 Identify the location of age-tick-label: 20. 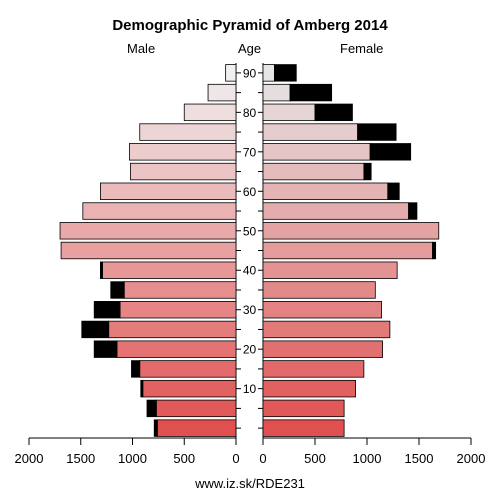
(250, 350).